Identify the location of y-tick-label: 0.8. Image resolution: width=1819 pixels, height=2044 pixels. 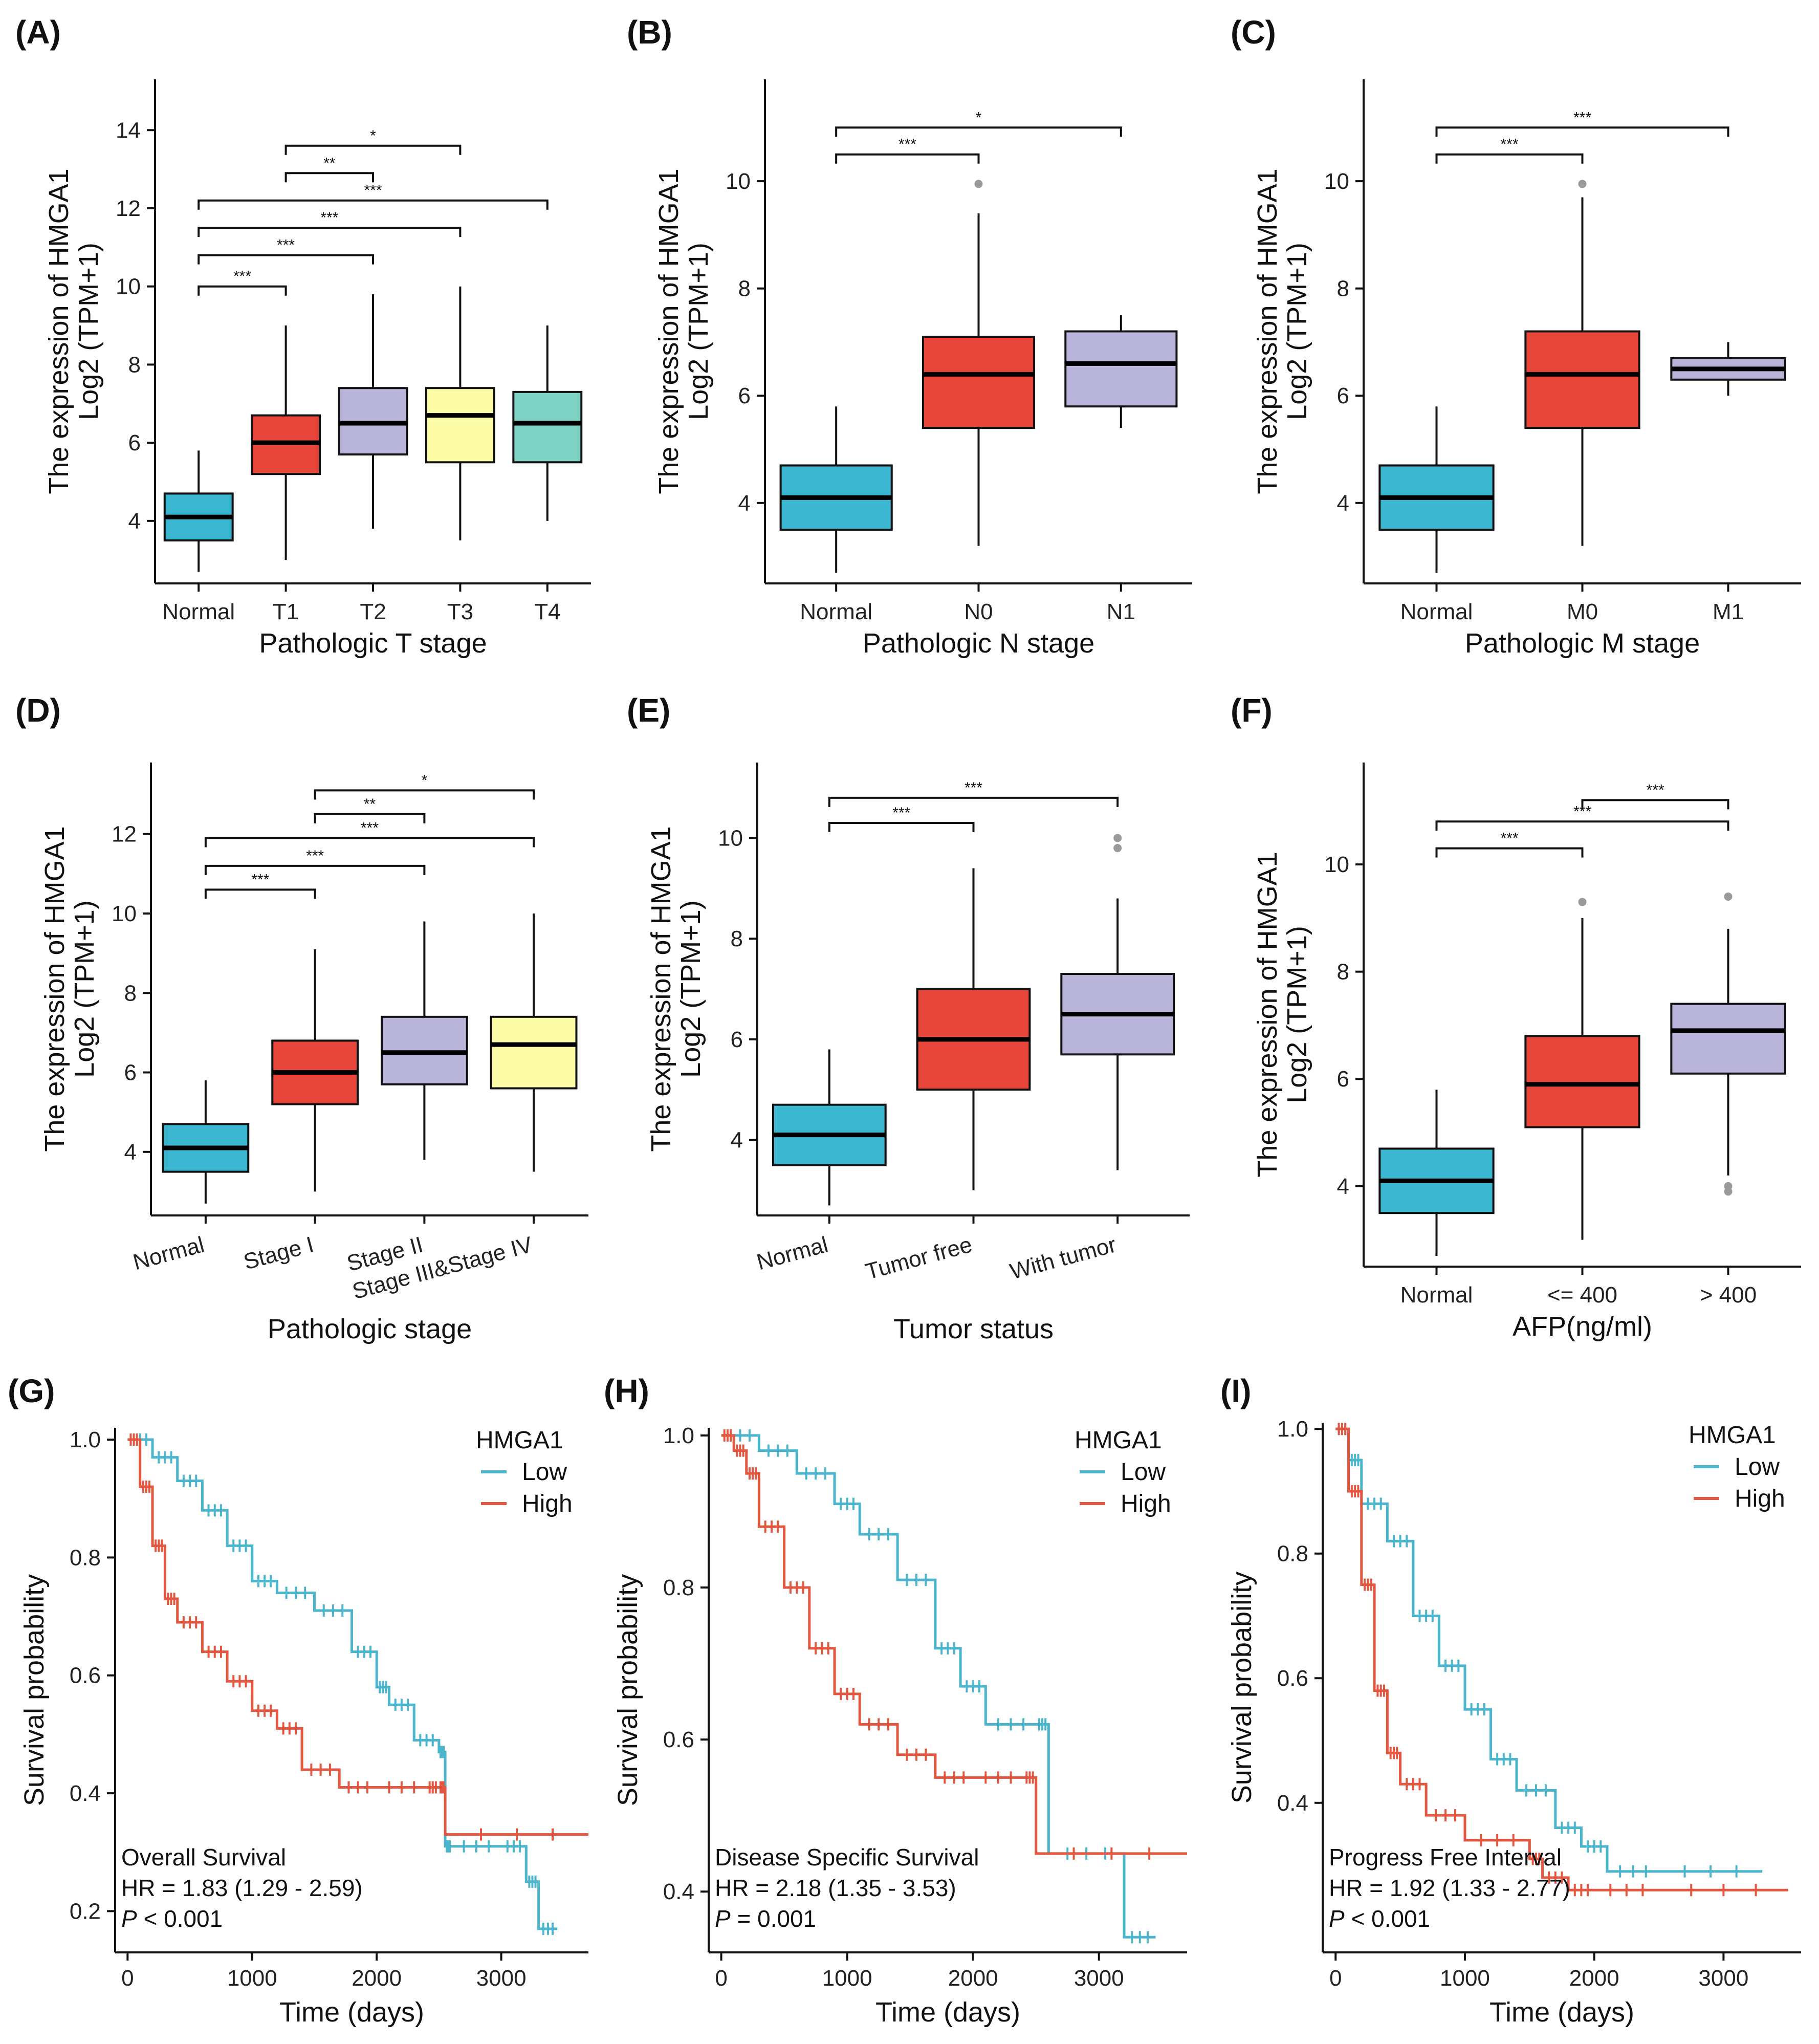
(85, 1557).